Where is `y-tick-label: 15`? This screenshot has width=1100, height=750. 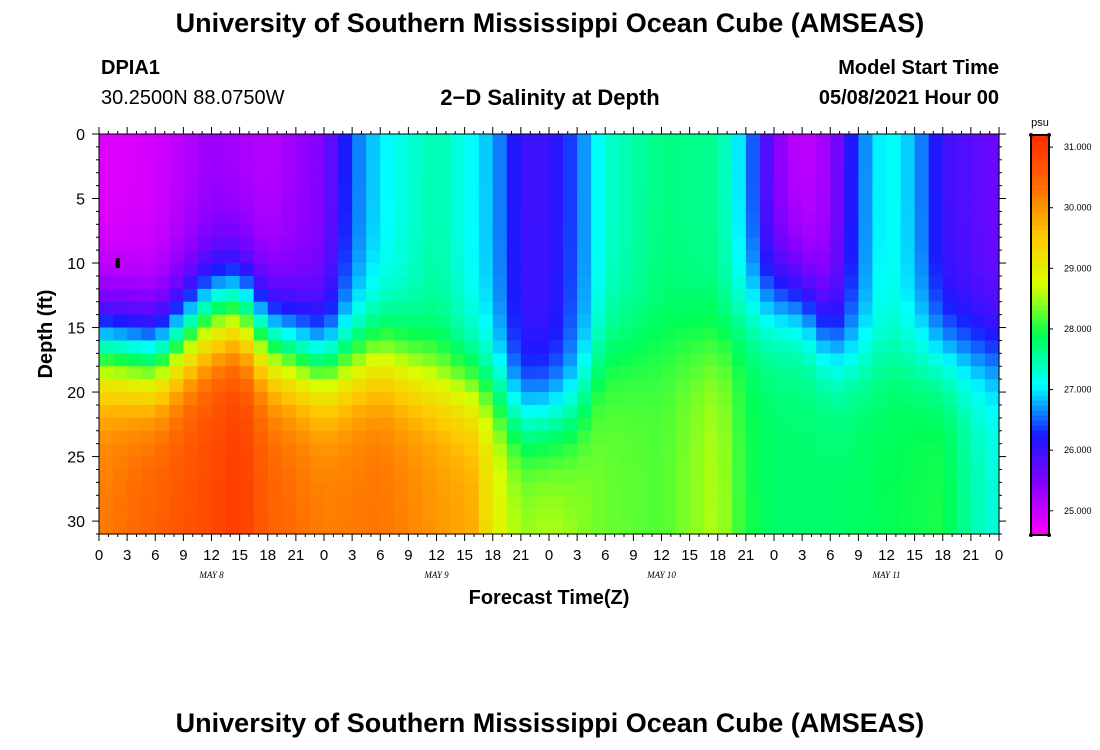 y-tick-label: 15 is located at coordinates (76, 329).